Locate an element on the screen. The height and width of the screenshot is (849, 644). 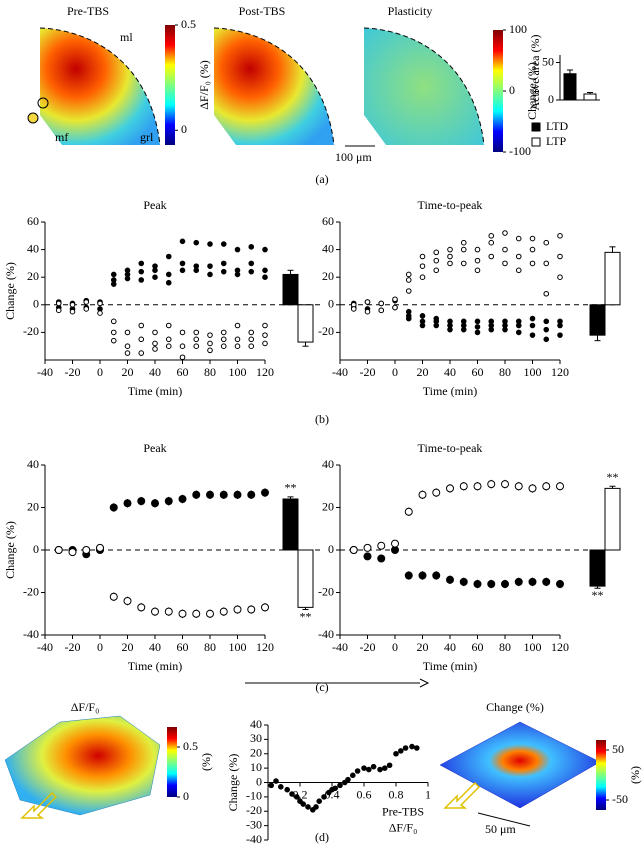
y-tick-label: -20 is located at coordinates (326, 331).